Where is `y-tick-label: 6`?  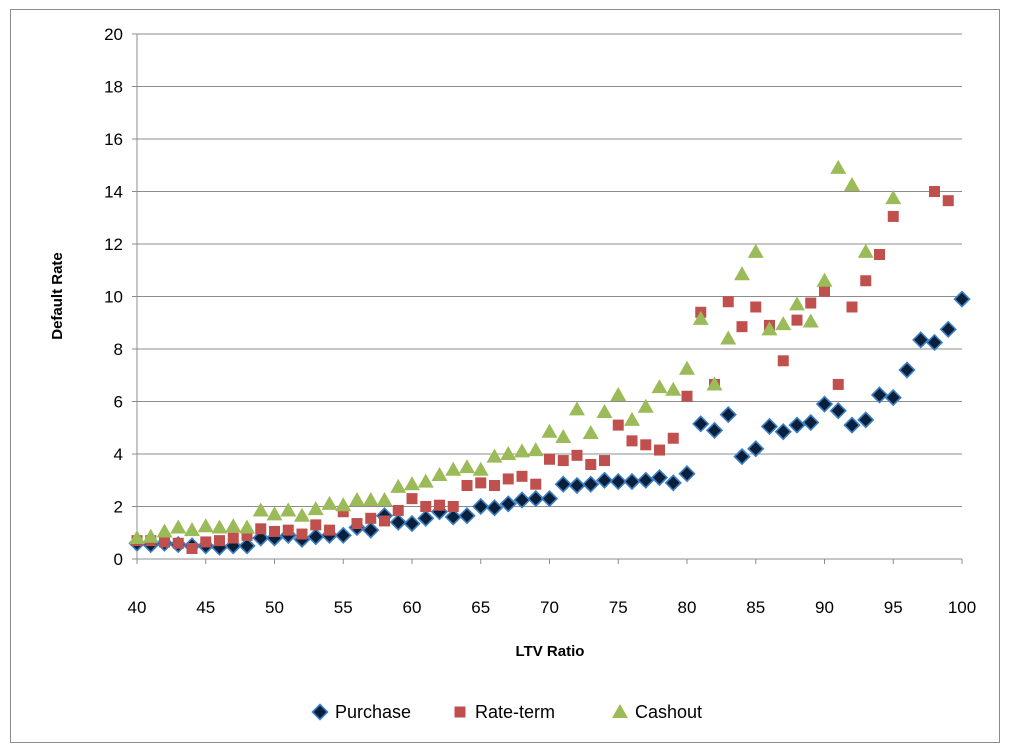
y-tick-label: 6 is located at coordinates (118, 402).